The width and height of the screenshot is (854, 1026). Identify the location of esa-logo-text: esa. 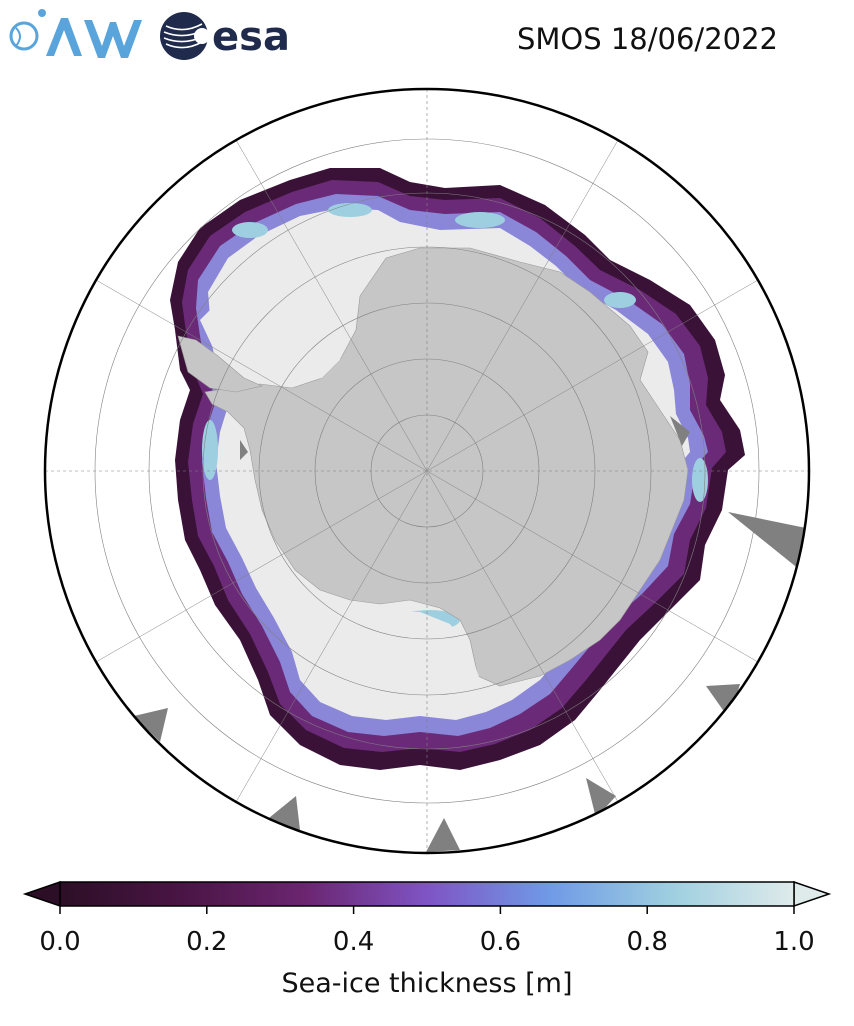
(251, 37).